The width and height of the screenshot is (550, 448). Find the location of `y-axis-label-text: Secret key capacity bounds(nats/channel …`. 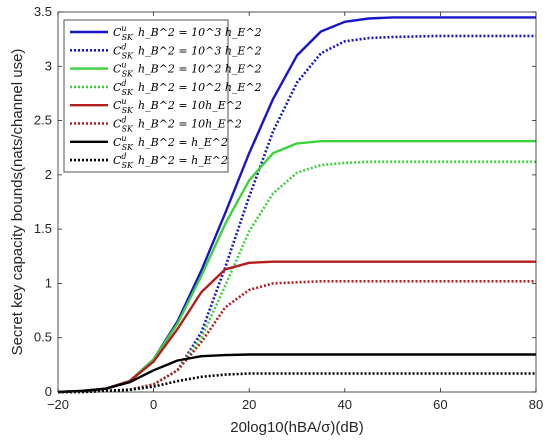

y-axis-label-text: Secret key capacity bounds(nats/channel … is located at coordinates (17, 202).